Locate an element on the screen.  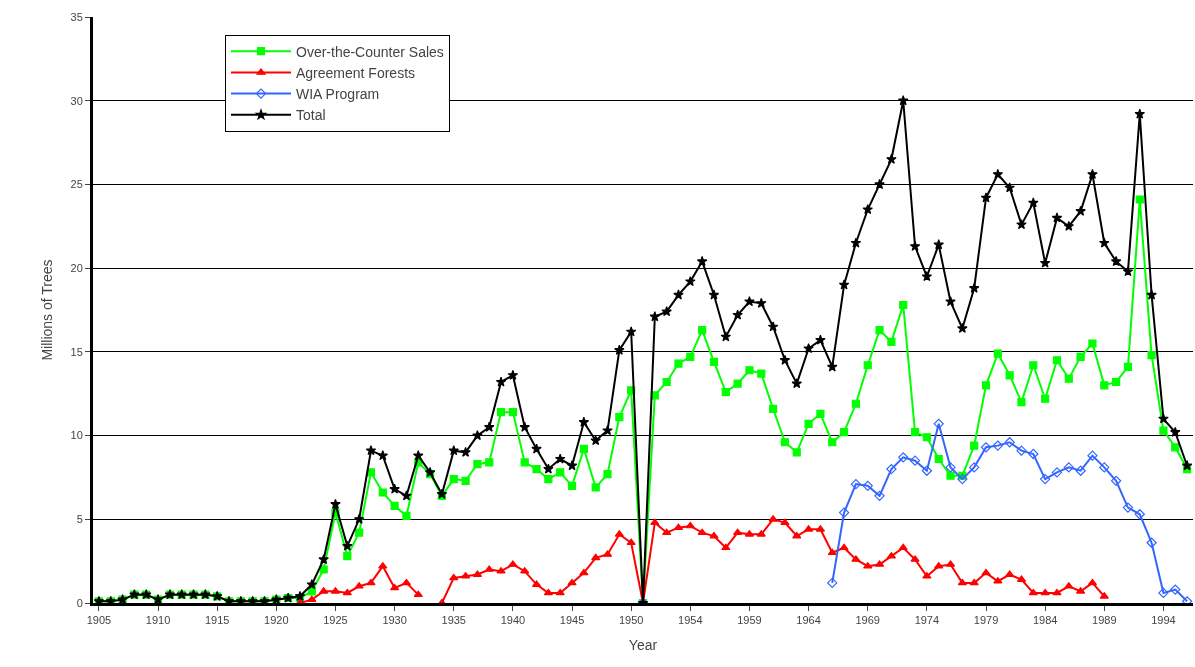
x-tick-label: 1959 is located at coordinates (749, 620).